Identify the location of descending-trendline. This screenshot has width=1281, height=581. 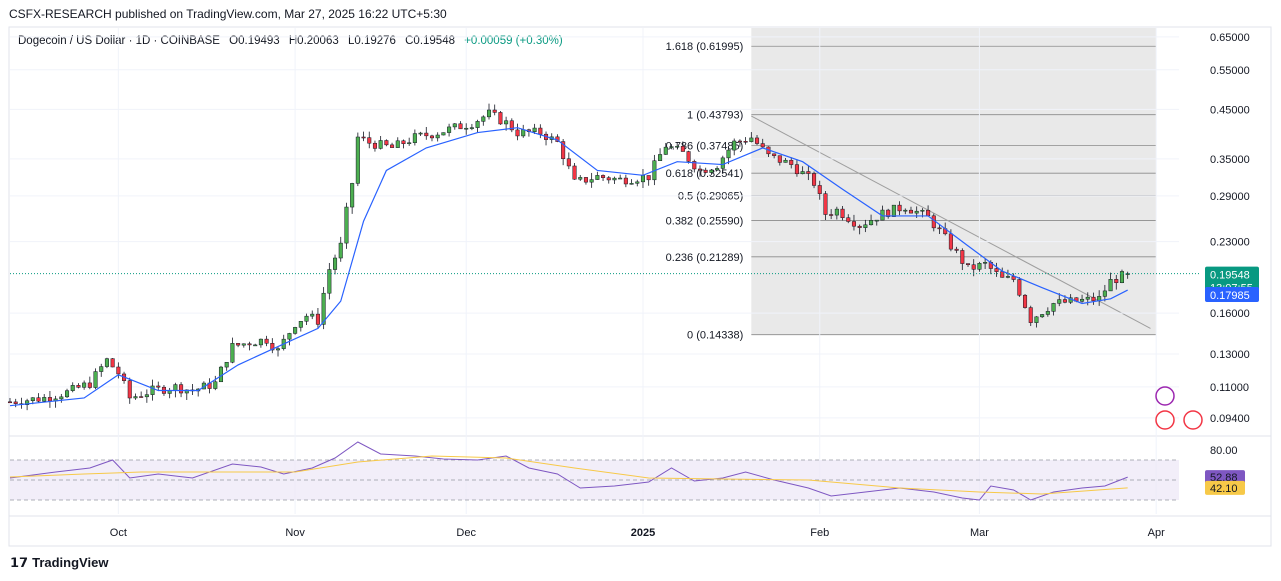
(951, 222).